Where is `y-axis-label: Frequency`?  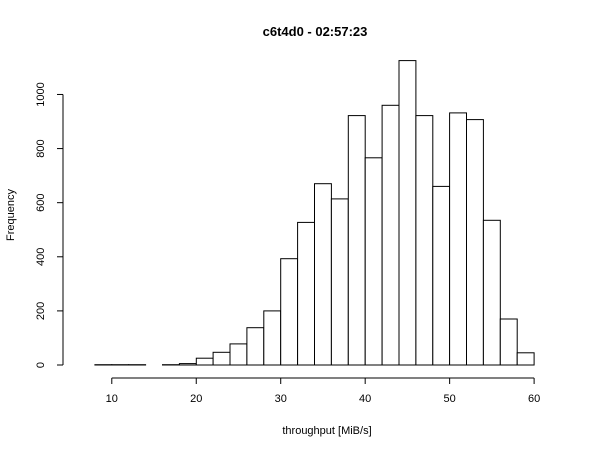
y-axis-label: Frequency is located at coordinates (11, 215).